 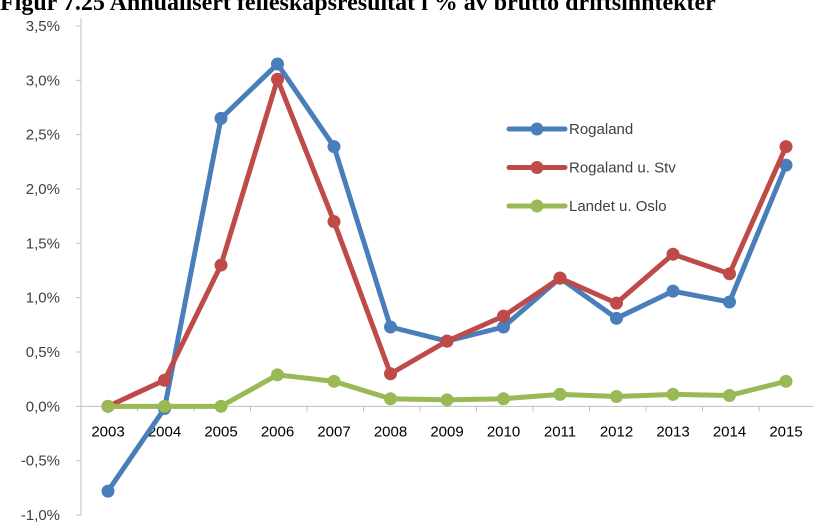 What do you see at coordinates (616, 431) in the screenshot?
I see `x-tick-label: 2012` at bounding box center [616, 431].